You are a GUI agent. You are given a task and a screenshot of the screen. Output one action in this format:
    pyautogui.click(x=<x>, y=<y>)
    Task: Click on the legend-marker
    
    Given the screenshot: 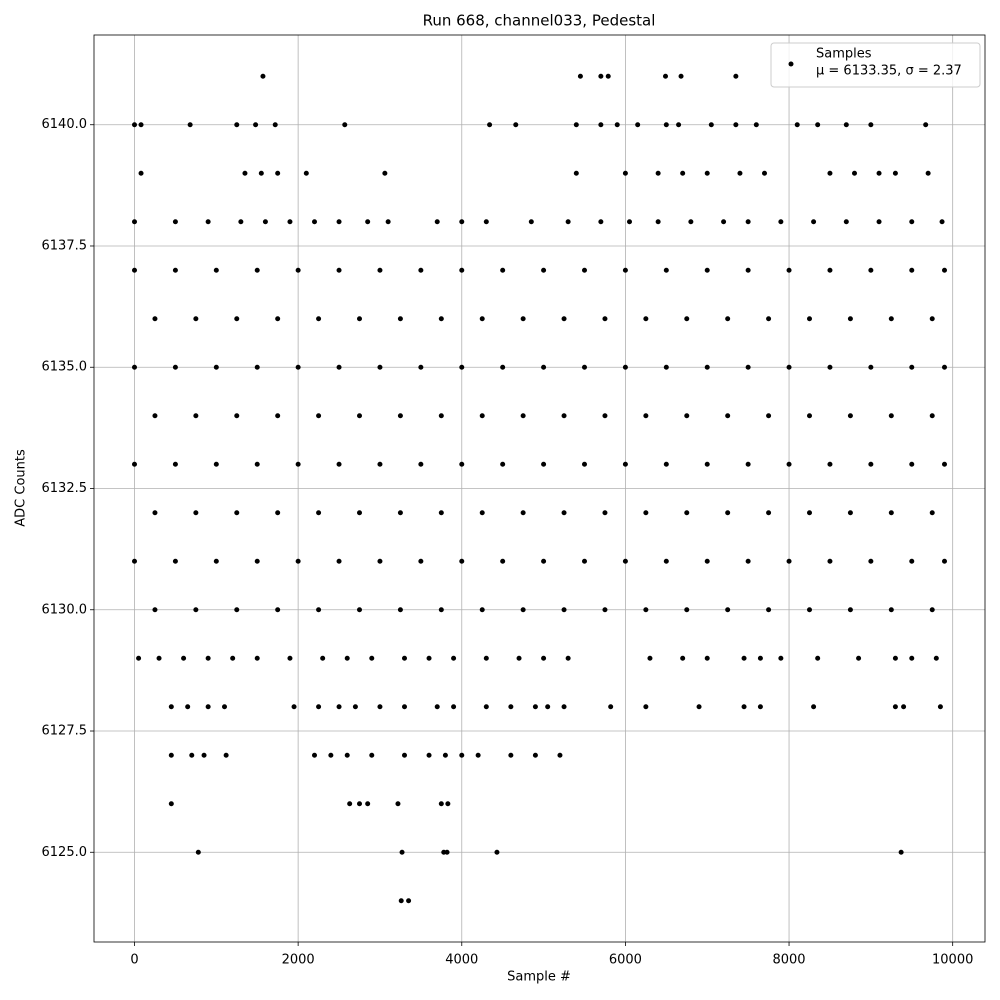 What is the action you would take?
    pyautogui.click(x=791, y=64)
    